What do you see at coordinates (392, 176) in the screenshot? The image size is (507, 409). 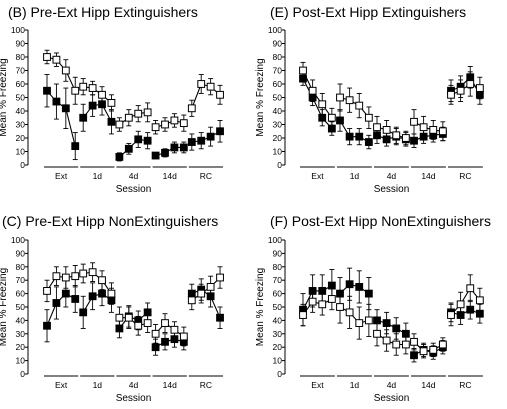 I see `x-category-label: 4d` at bounding box center [392, 176].